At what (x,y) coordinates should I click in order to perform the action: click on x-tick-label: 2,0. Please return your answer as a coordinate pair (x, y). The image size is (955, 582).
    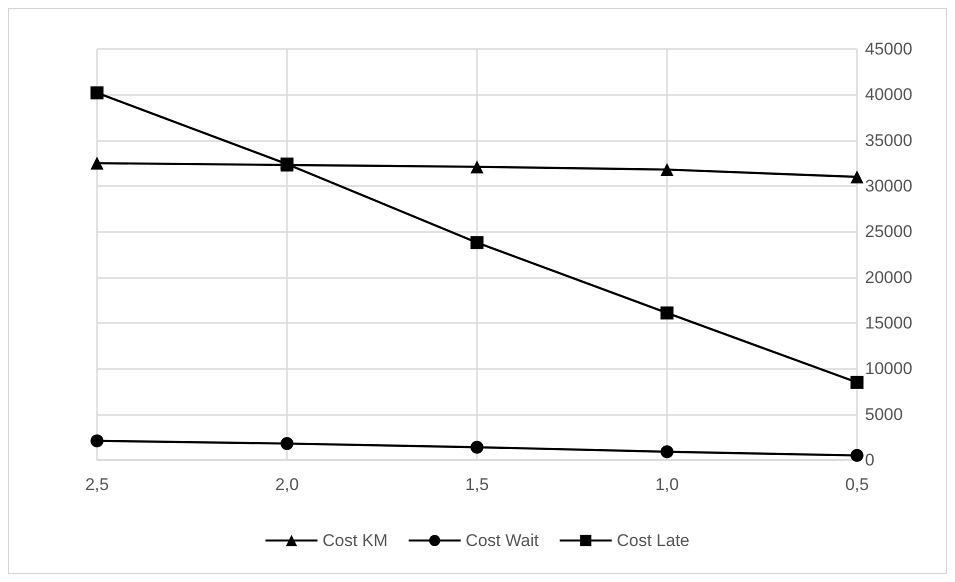
    Looking at the image, I should click on (287, 484).